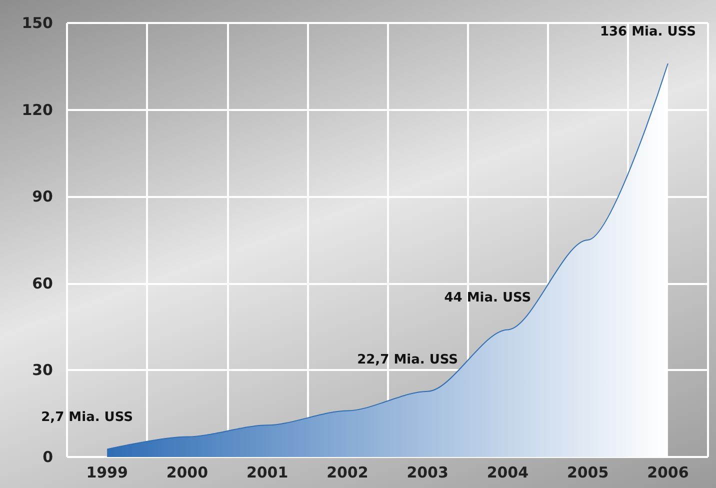 The height and width of the screenshot is (488, 716). I want to click on y-tick-label: 30, so click(42, 370).